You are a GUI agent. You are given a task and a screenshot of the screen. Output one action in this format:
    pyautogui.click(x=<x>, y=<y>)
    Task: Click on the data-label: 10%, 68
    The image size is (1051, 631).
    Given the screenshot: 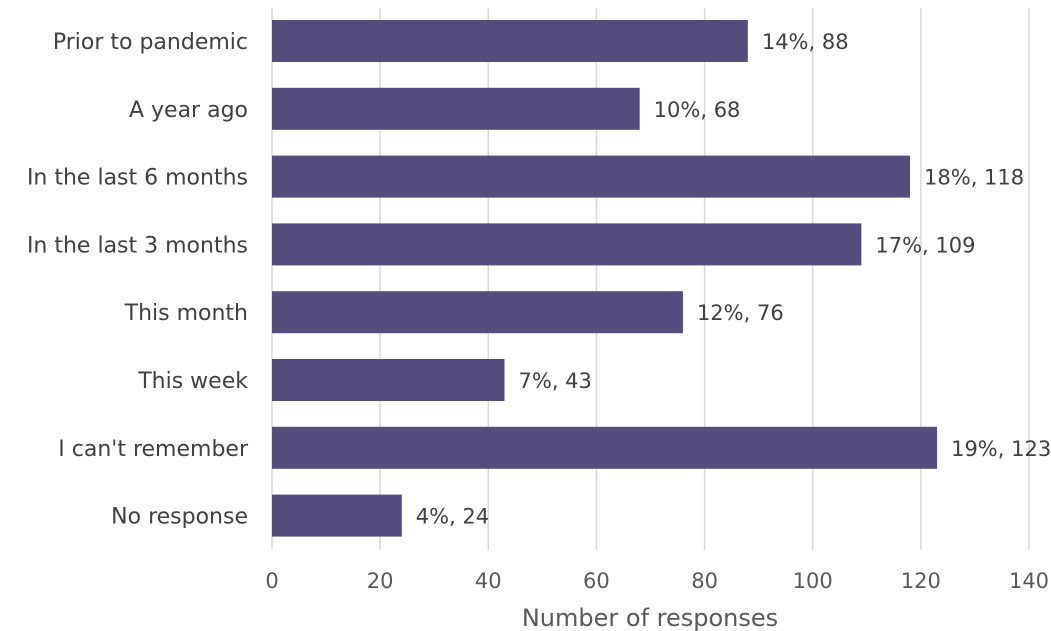 What is the action you would take?
    pyautogui.click(x=697, y=110)
    